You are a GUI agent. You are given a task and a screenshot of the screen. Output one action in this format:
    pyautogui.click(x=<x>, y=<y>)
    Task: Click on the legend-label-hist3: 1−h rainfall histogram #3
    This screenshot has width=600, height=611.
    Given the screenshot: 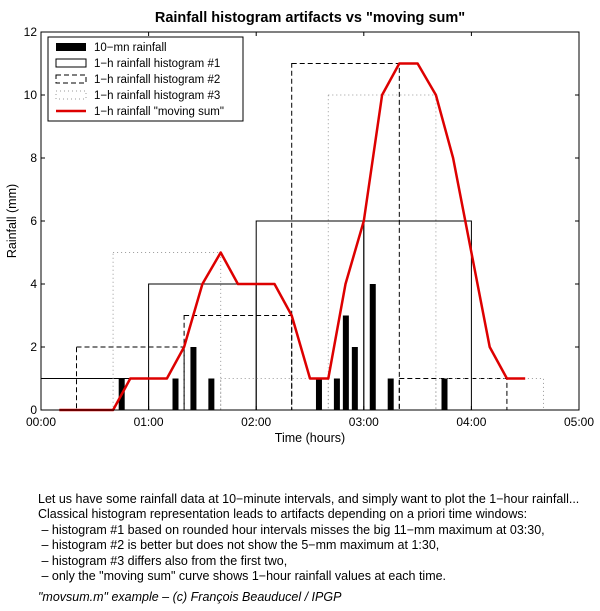 What is the action you would take?
    pyautogui.click(x=157, y=96)
    